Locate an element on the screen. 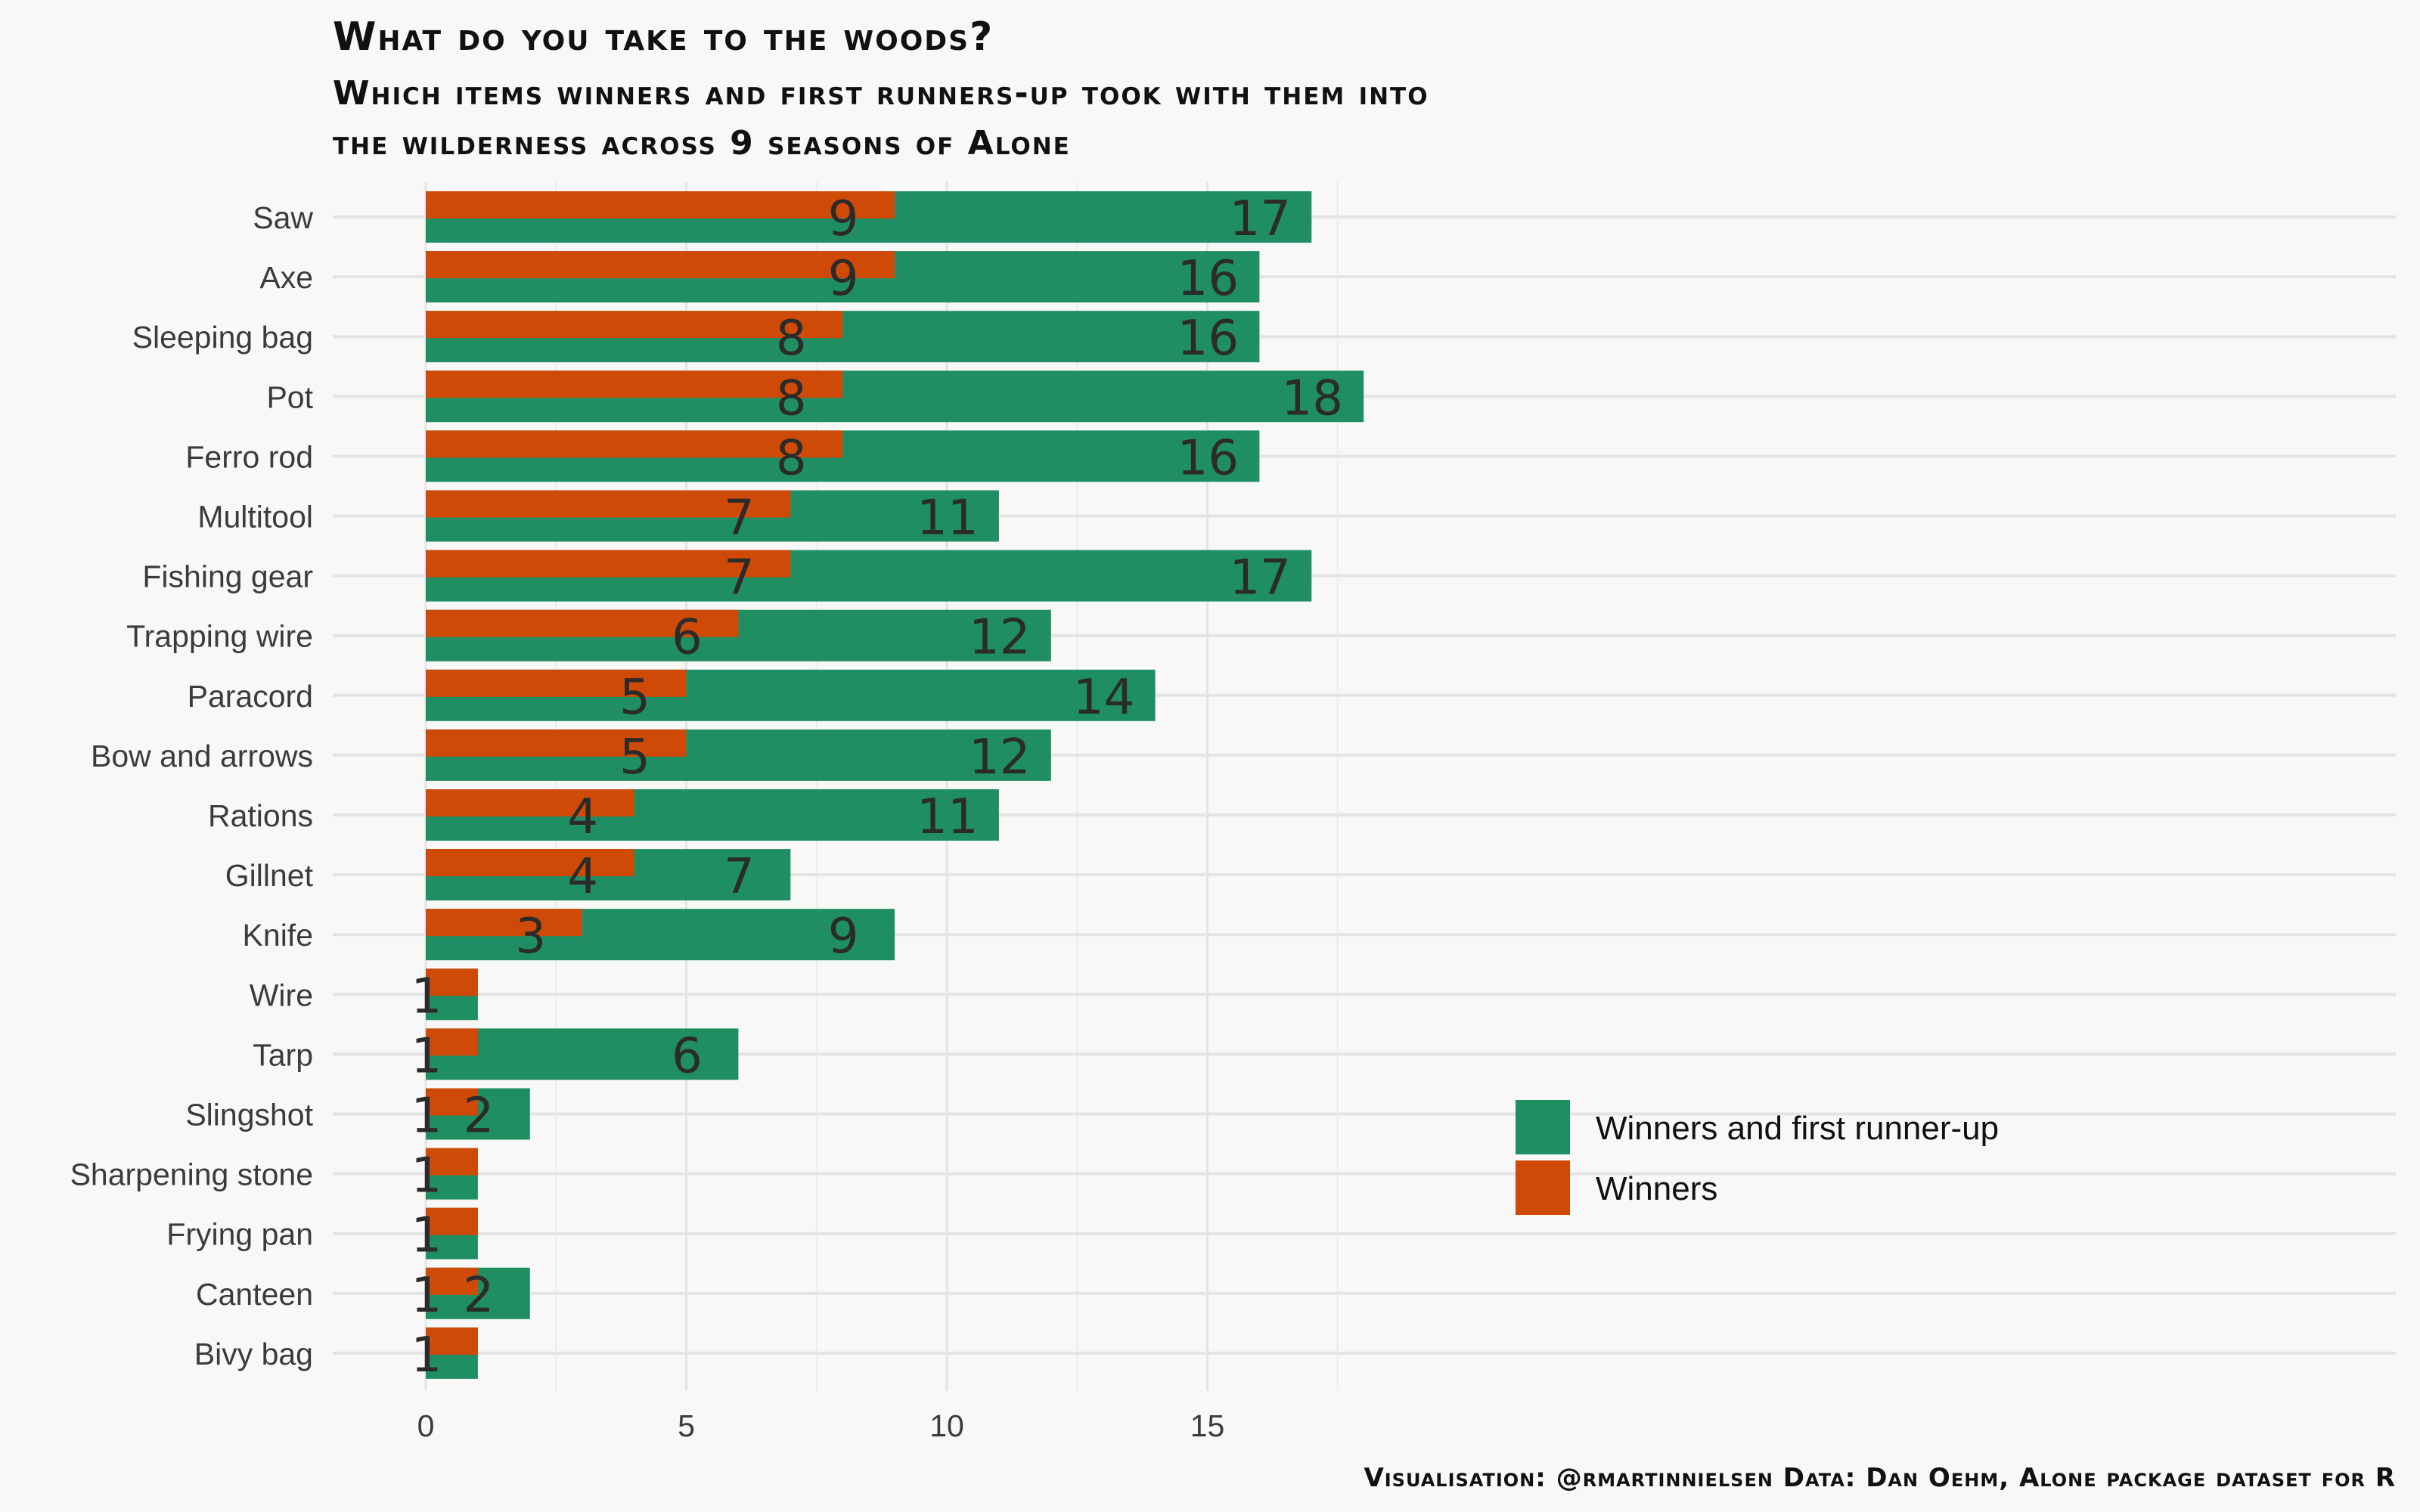 The image size is (2420, 1512). category-label: Fishing gear is located at coordinates (227, 576).